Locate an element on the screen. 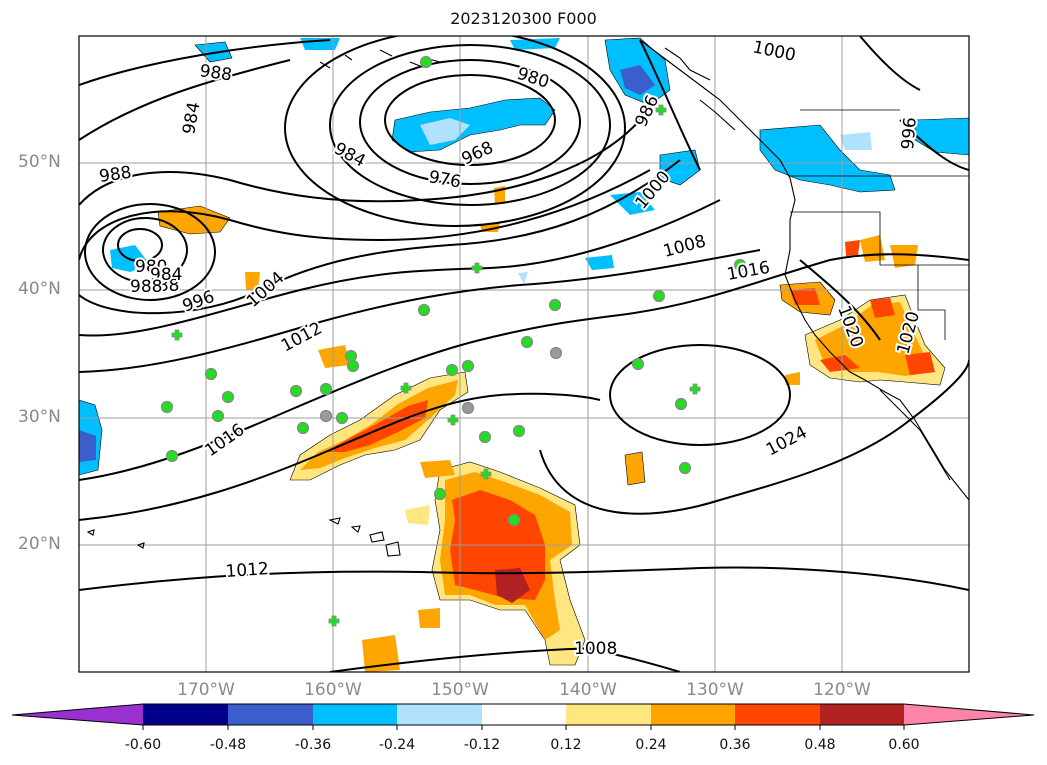  colorbar-tick-label: 0.48 is located at coordinates (820, 745).